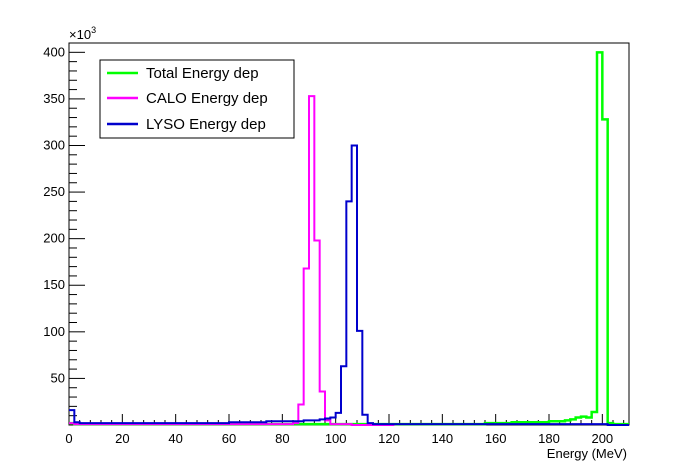  Describe the element at coordinates (54, 98) in the screenshot. I see `y-tick-label: 350` at that location.